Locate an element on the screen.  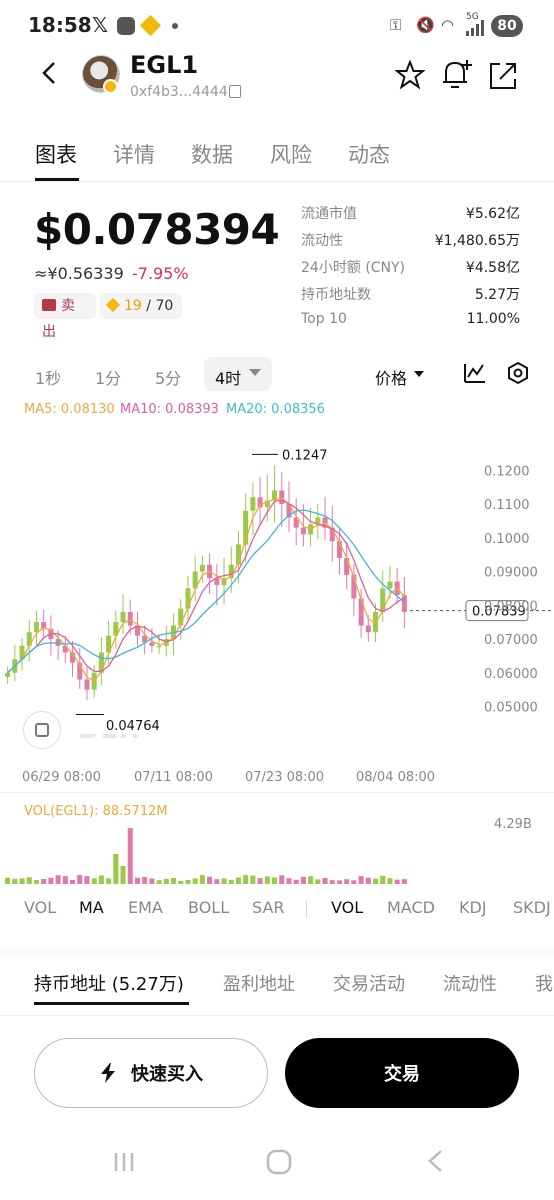
star-icon is located at coordinates (410, 75).